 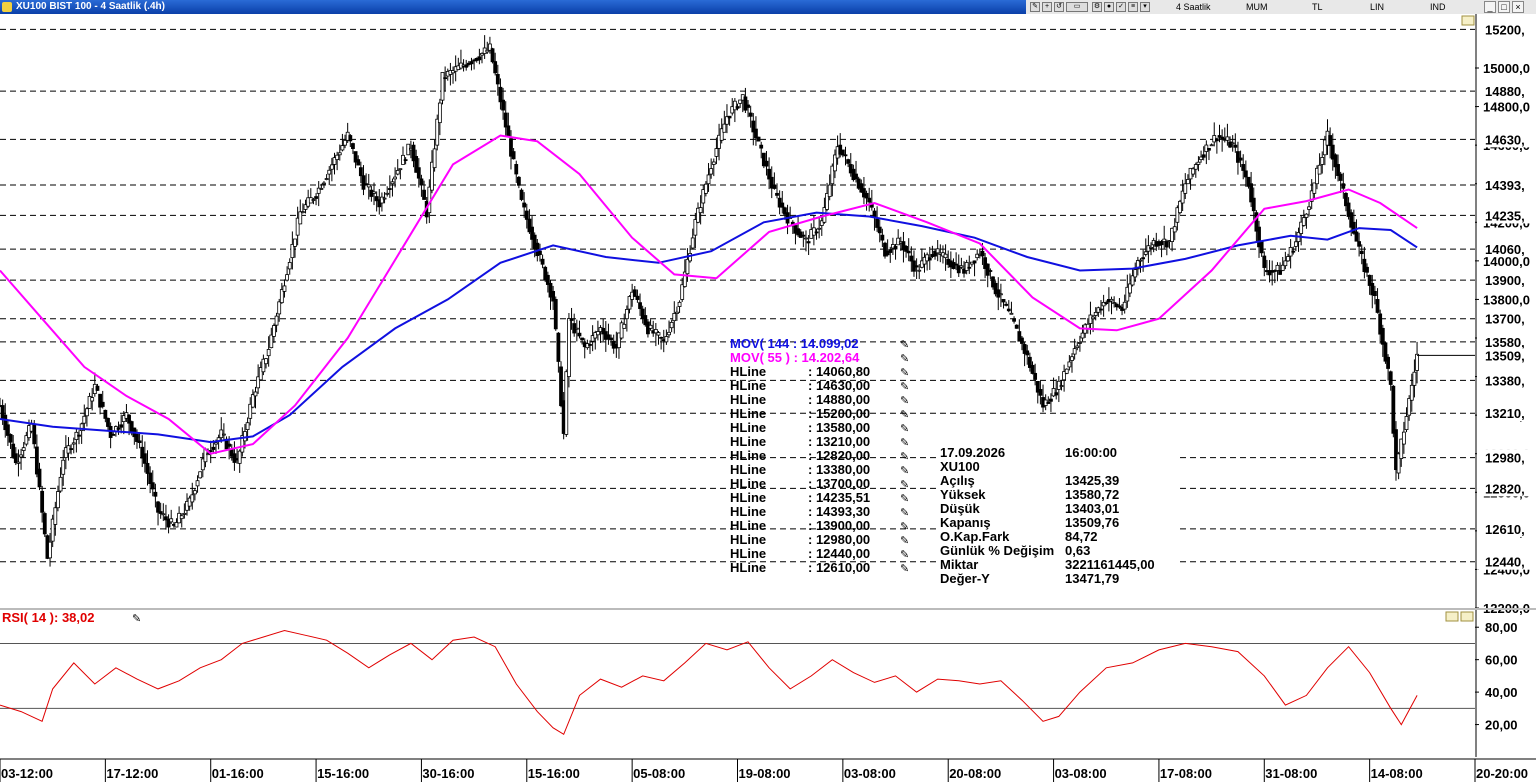 What do you see at coordinates (839, 483) in the screenshot?
I see `svg-text:: 13700,00: : 13700,00` at bounding box center [839, 483].